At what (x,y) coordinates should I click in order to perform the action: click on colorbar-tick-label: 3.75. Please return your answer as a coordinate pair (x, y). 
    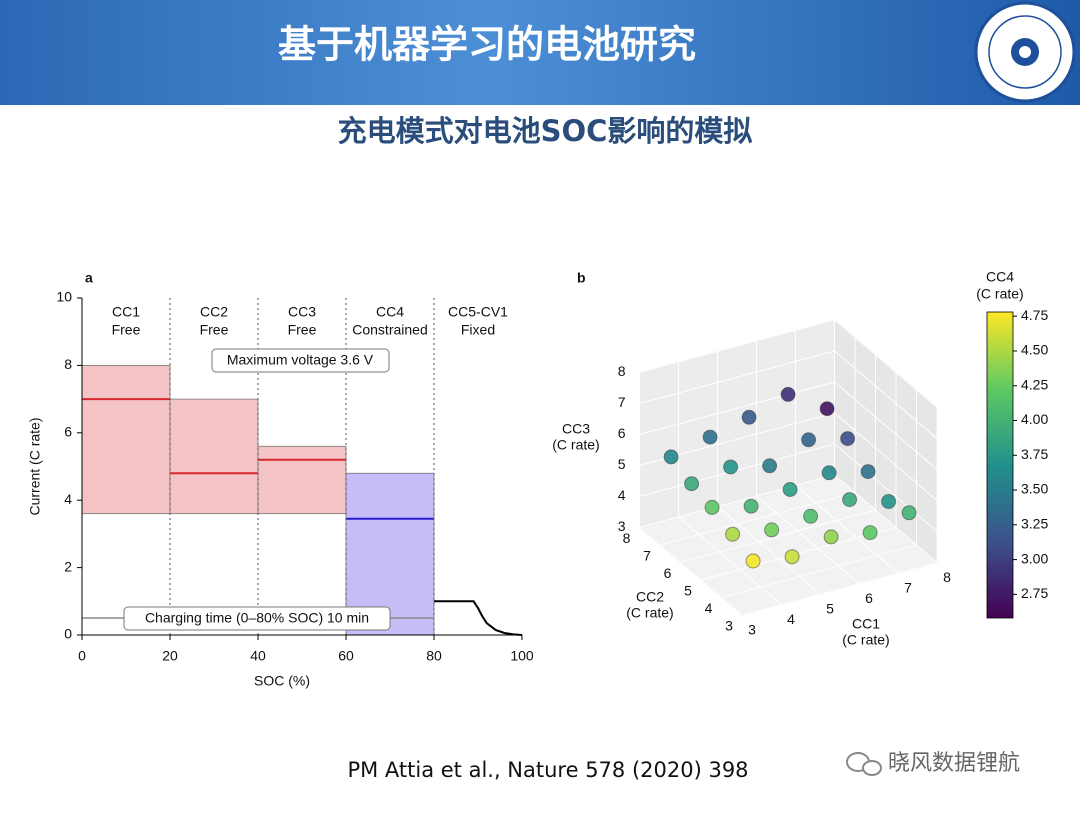
    Looking at the image, I should click on (1034, 454).